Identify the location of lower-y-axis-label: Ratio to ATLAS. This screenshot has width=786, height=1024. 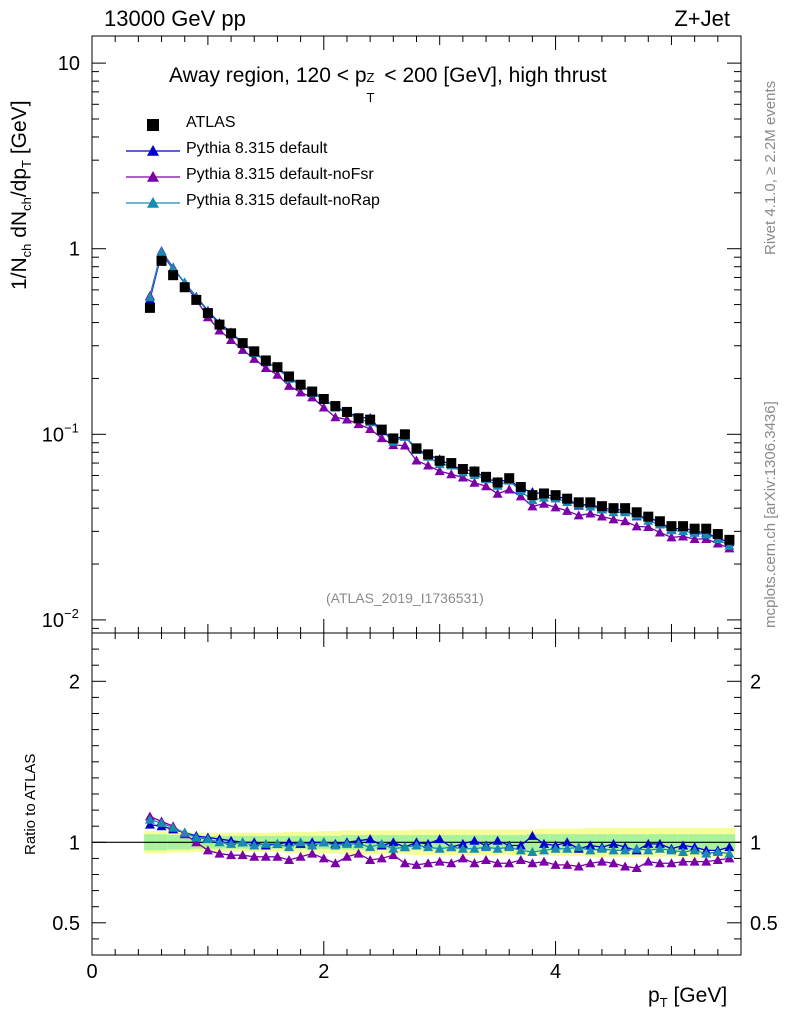
(30, 804).